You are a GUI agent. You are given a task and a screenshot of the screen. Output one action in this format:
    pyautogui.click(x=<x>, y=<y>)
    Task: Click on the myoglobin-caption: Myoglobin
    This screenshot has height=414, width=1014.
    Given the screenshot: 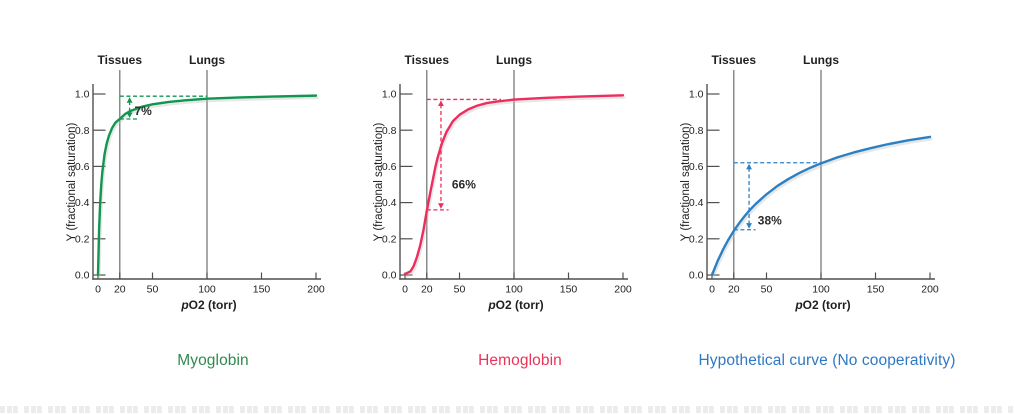 What is the action you would take?
    pyautogui.click(x=213, y=360)
    